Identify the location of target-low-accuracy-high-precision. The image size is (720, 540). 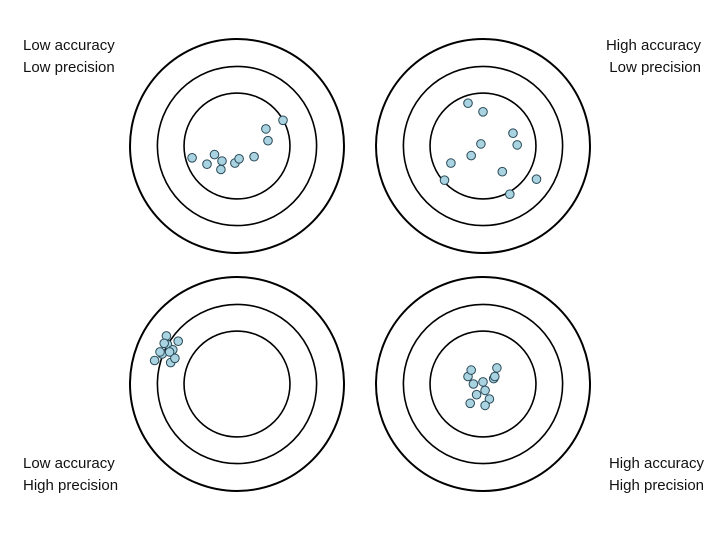
(237, 384).